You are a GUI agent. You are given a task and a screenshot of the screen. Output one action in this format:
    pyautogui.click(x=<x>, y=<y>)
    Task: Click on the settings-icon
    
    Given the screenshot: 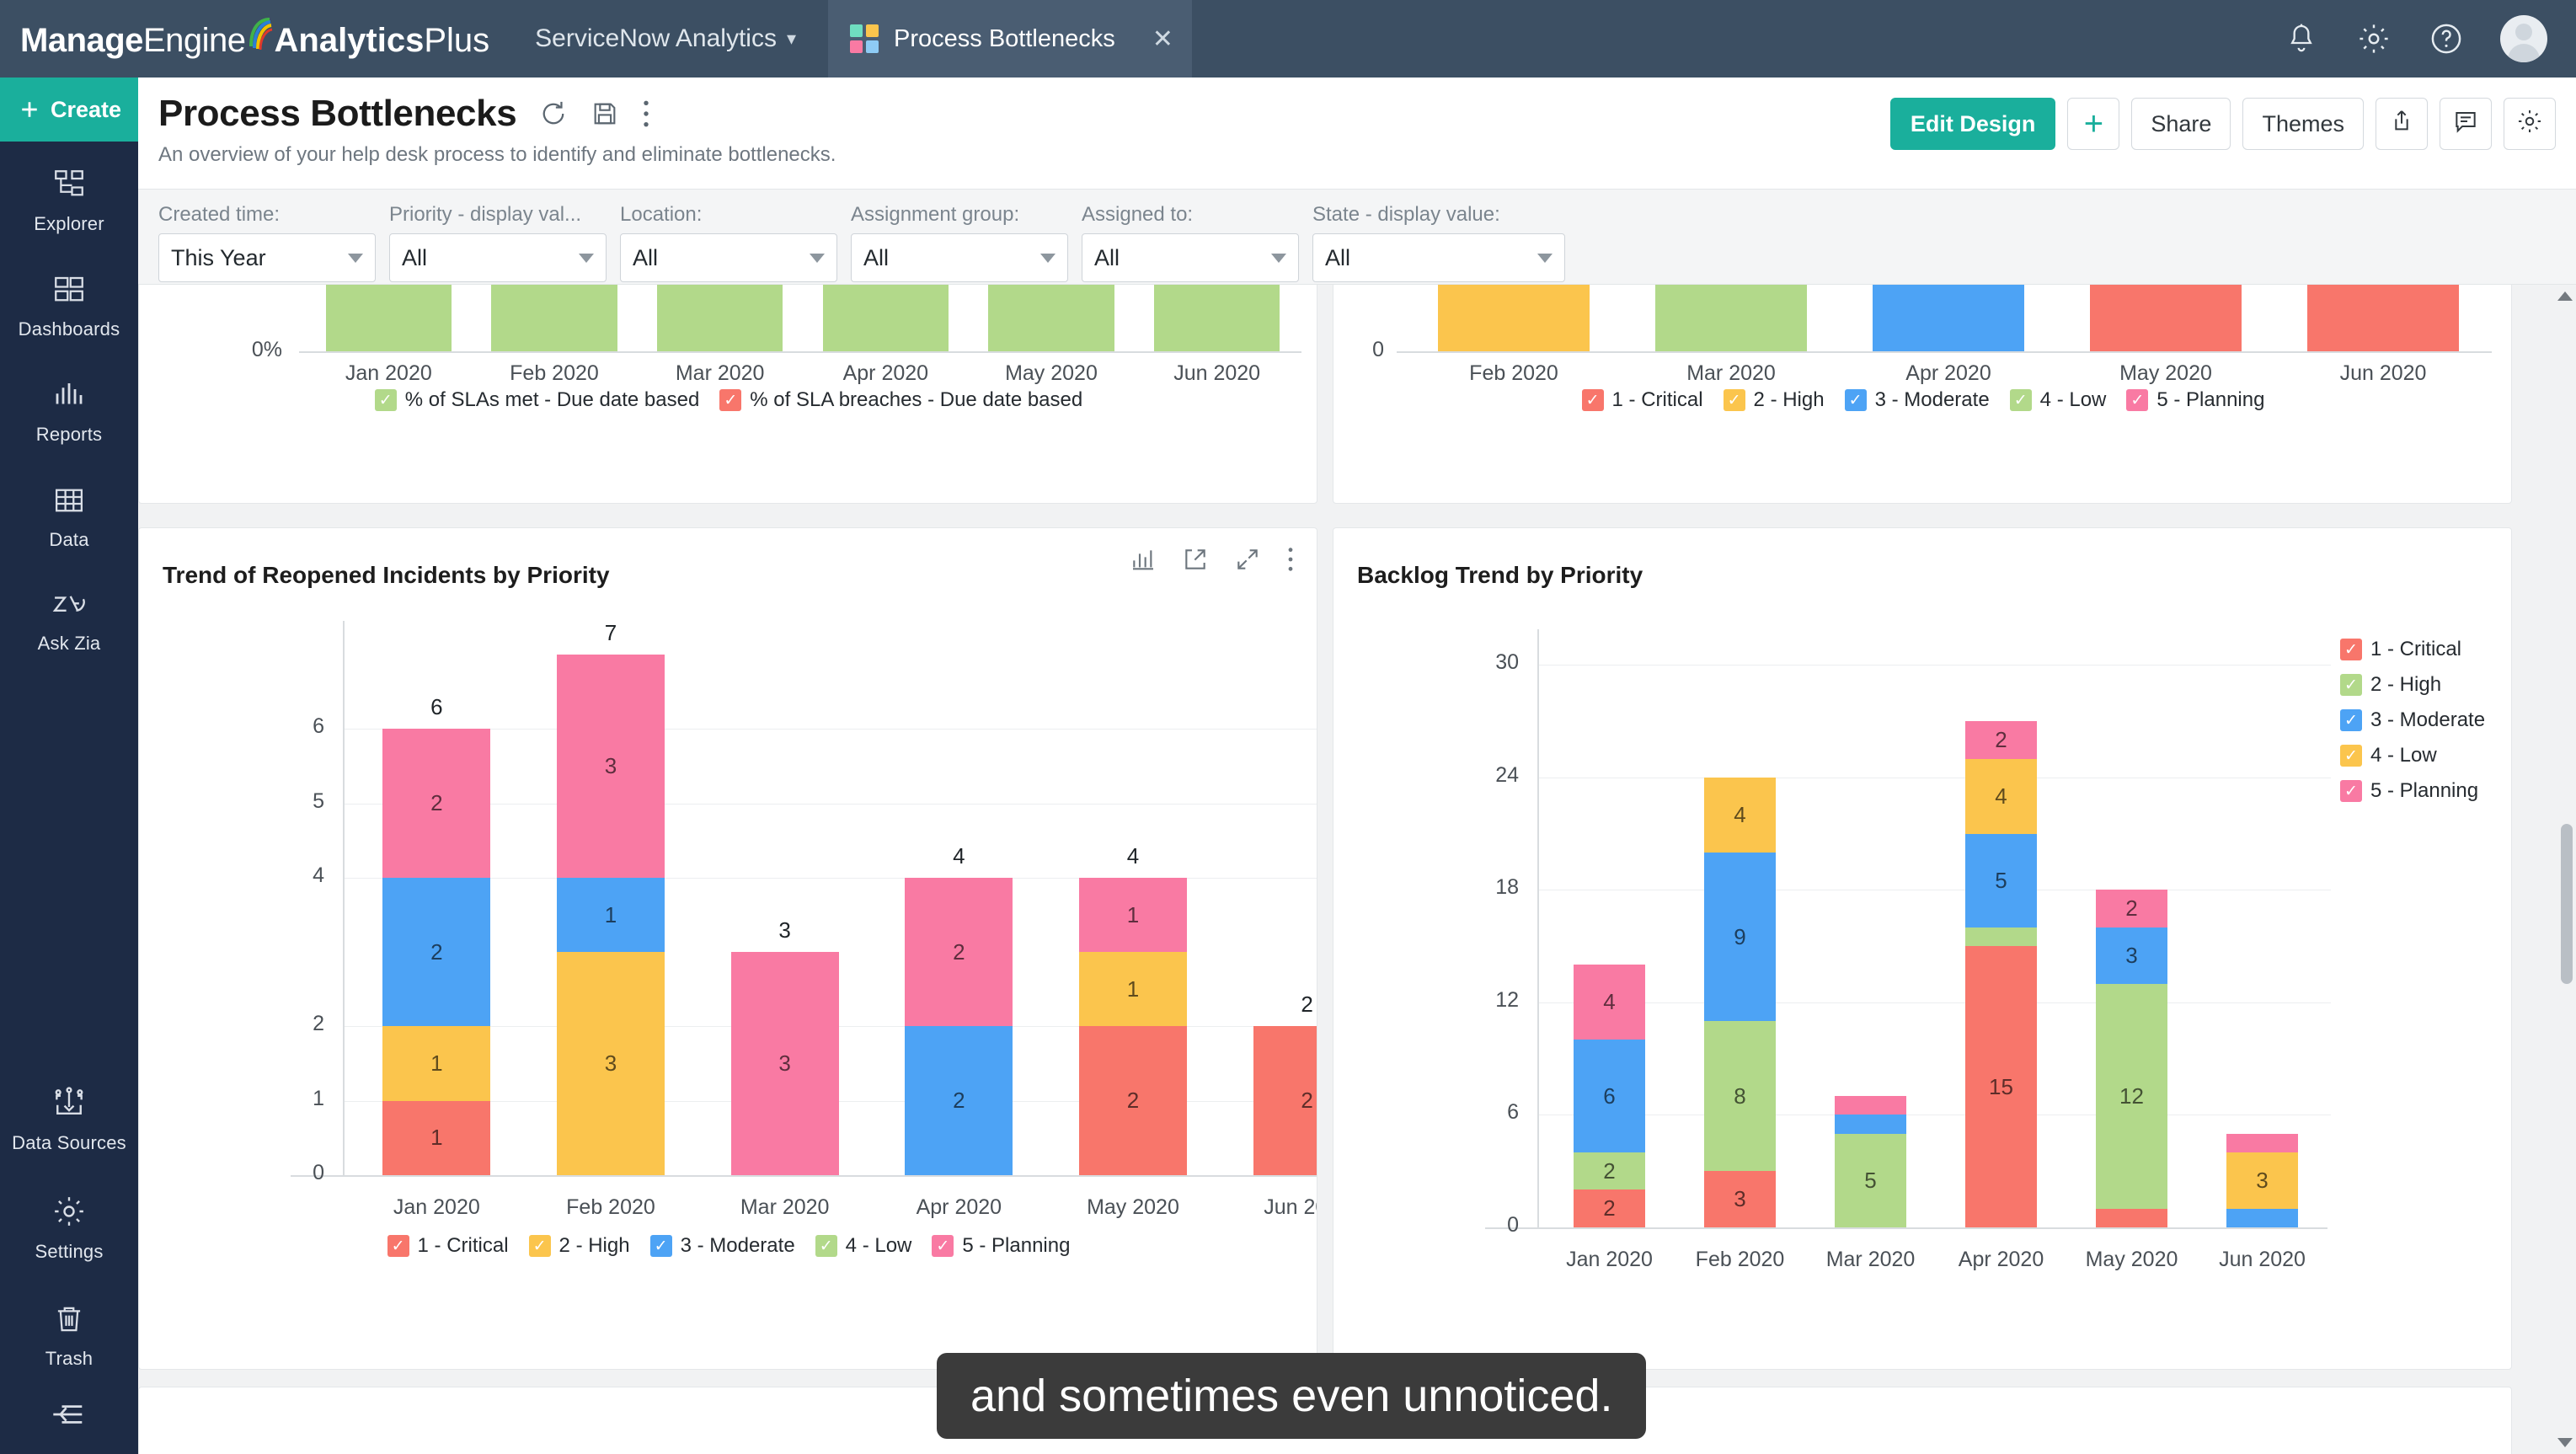 What is the action you would take?
    pyautogui.click(x=69, y=1213)
    